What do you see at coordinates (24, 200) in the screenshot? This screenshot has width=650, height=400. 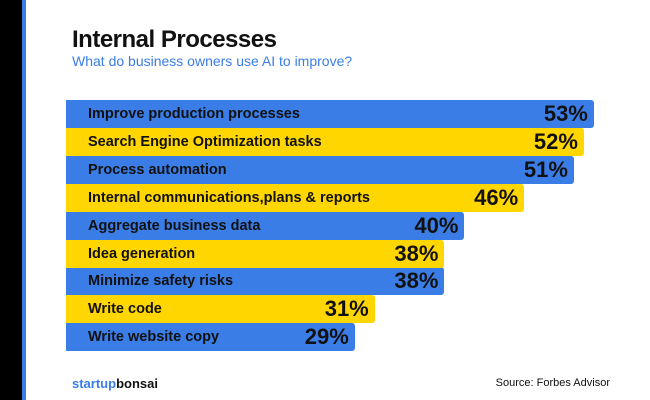 I see `left-accent-strip` at bounding box center [24, 200].